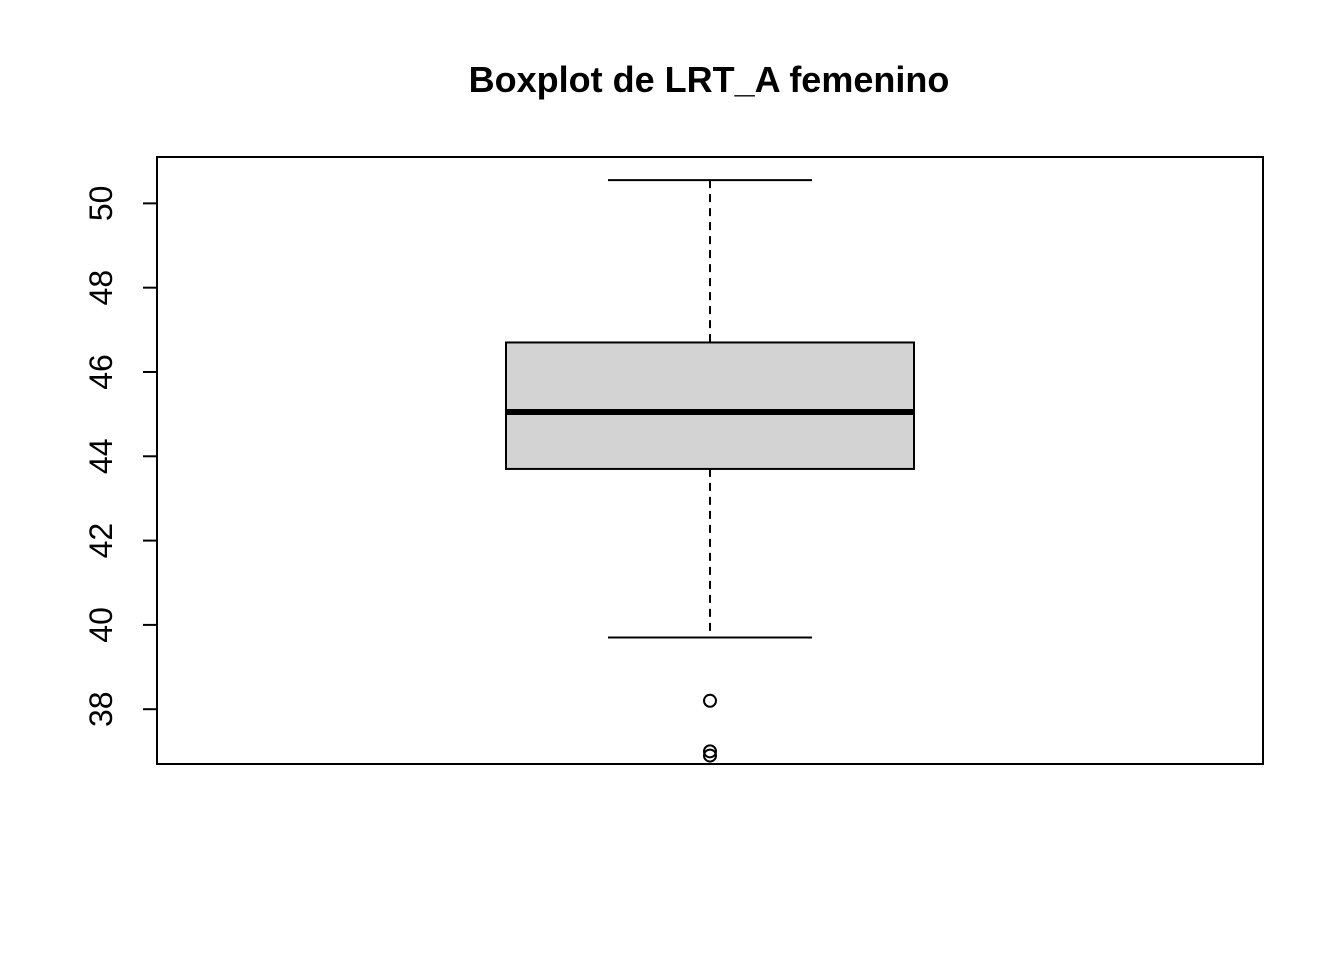  Describe the element at coordinates (710, 405) in the screenshot. I see `interquartile-box` at that location.